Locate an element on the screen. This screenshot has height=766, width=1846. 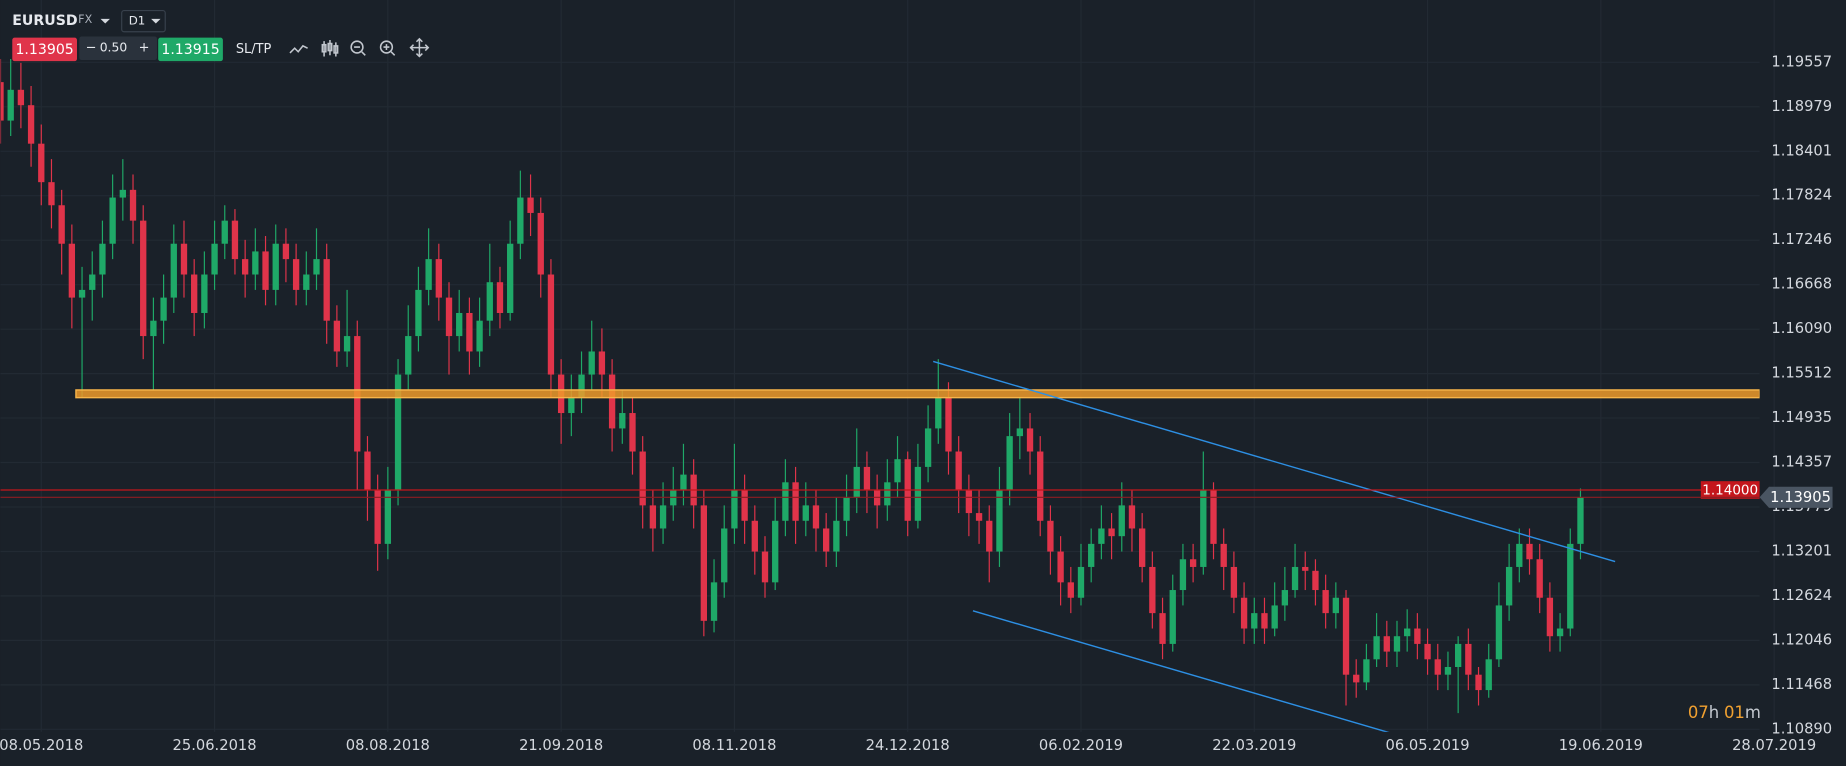
y-tick-label: 1.12624 is located at coordinates (1801, 595).